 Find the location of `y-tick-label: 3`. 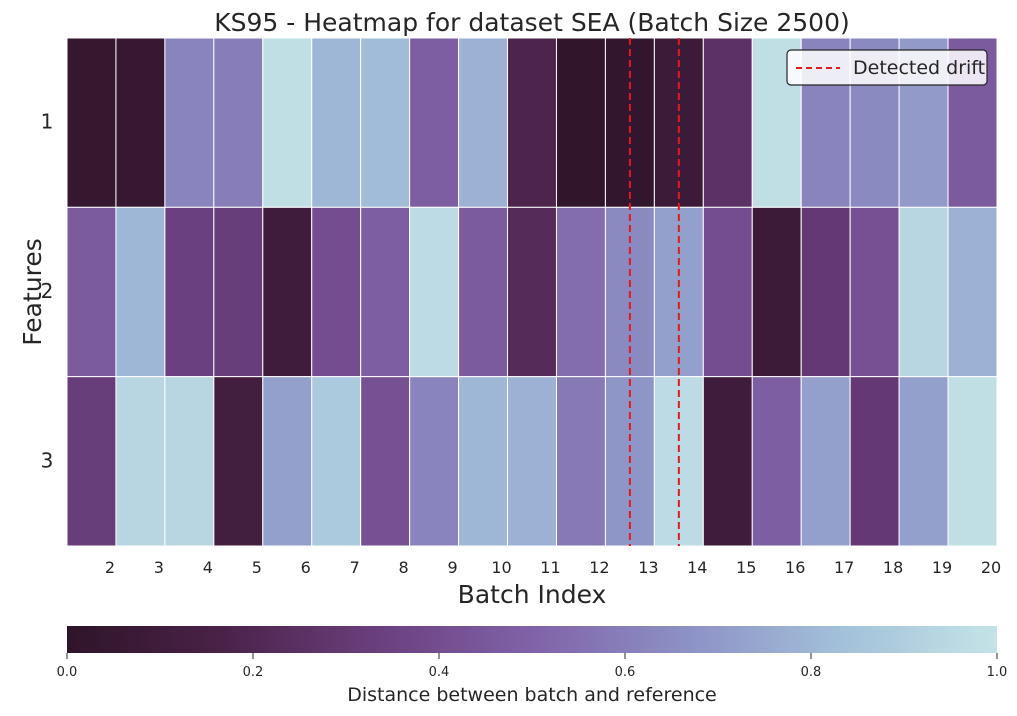

y-tick-label: 3 is located at coordinates (47, 460).